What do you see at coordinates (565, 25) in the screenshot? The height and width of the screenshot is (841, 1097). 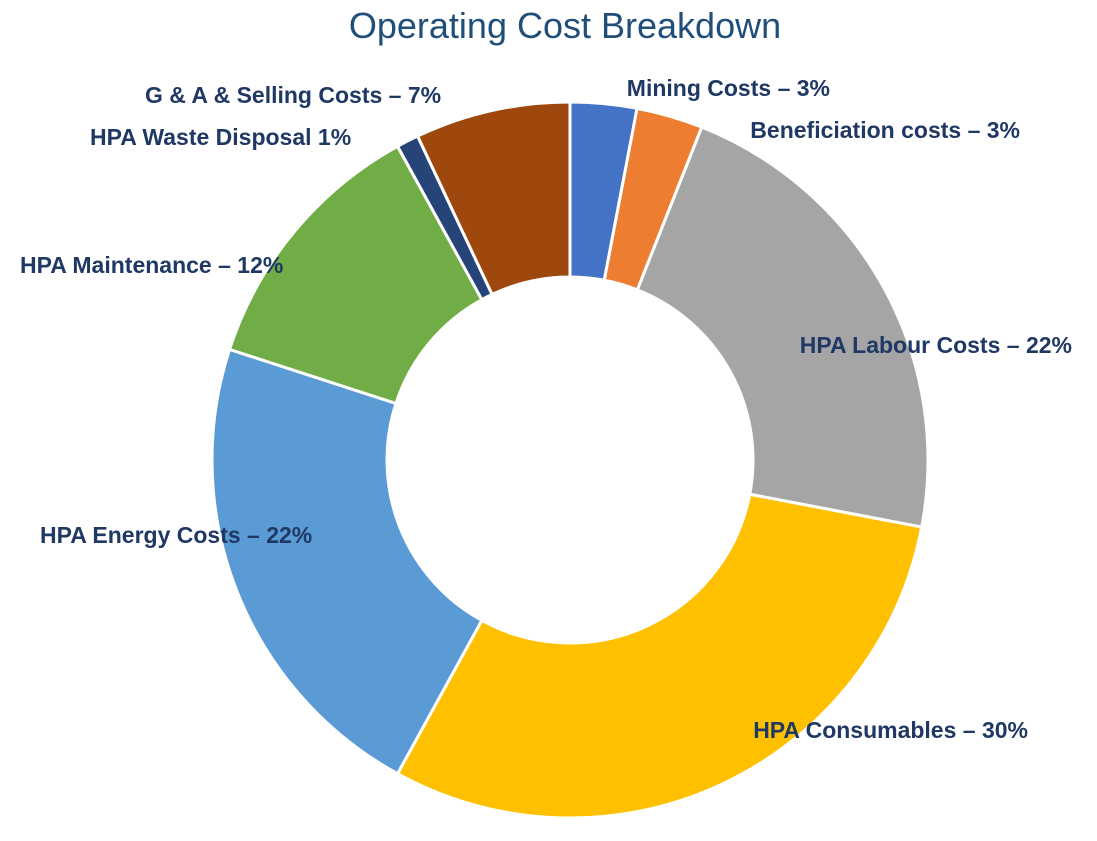 I see `chart-title: Operating Cost Breakdown` at bounding box center [565, 25].